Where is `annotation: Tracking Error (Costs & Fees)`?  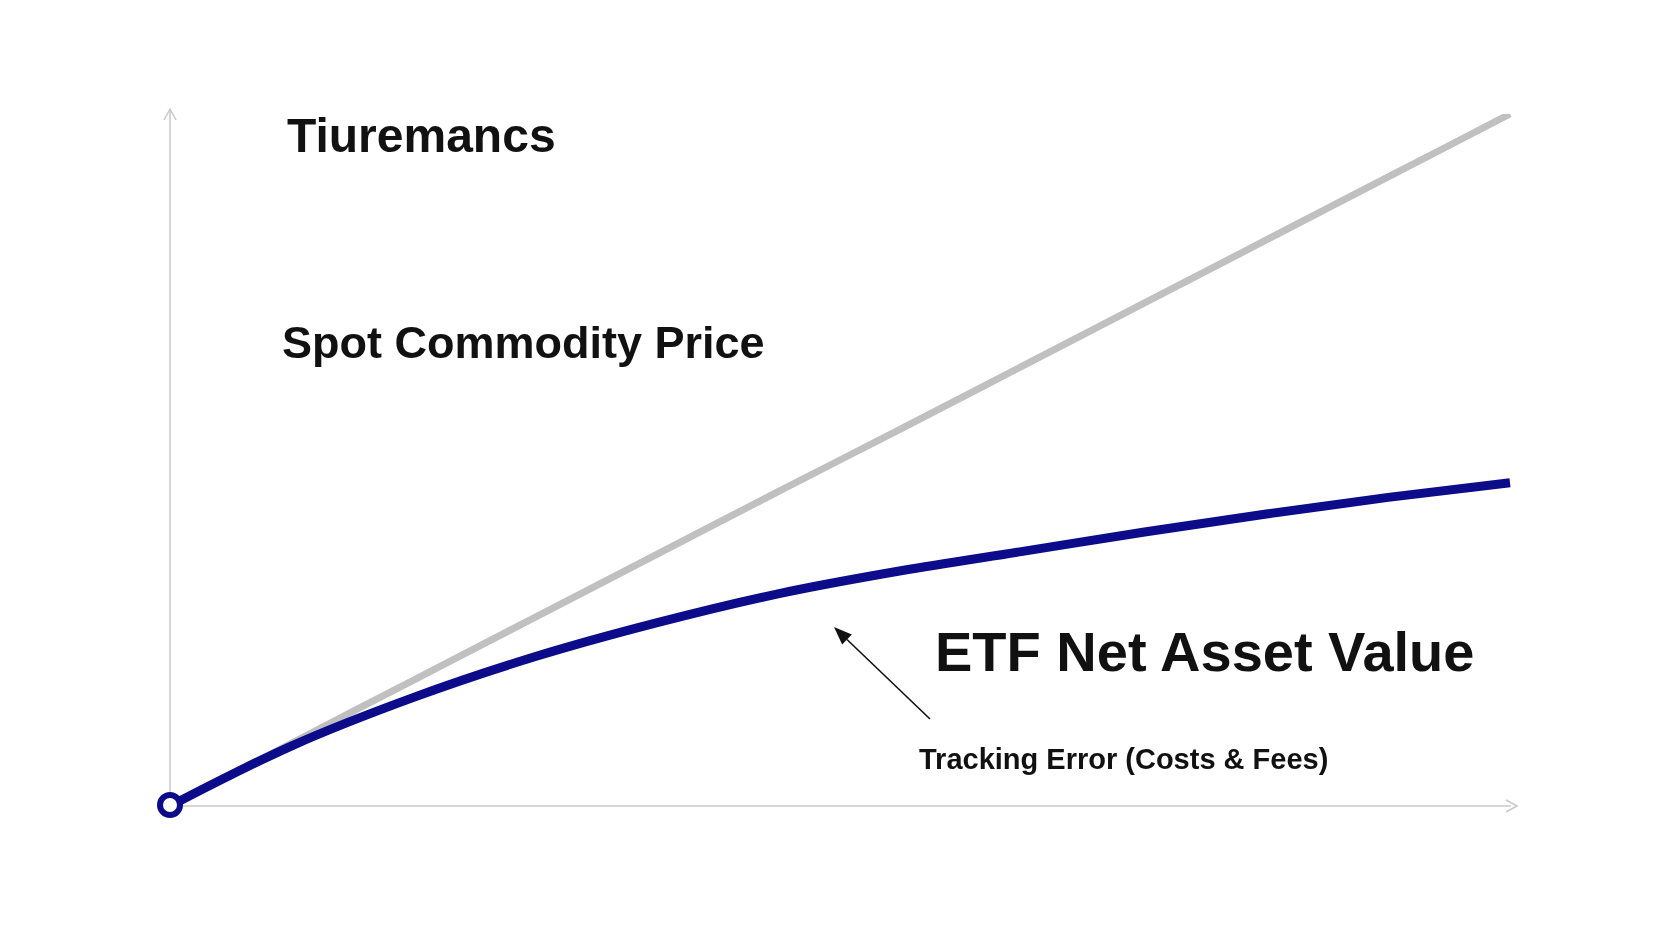 annotation: Tracking Error (Costs & Fees) is located at coordinates (1124, 759).